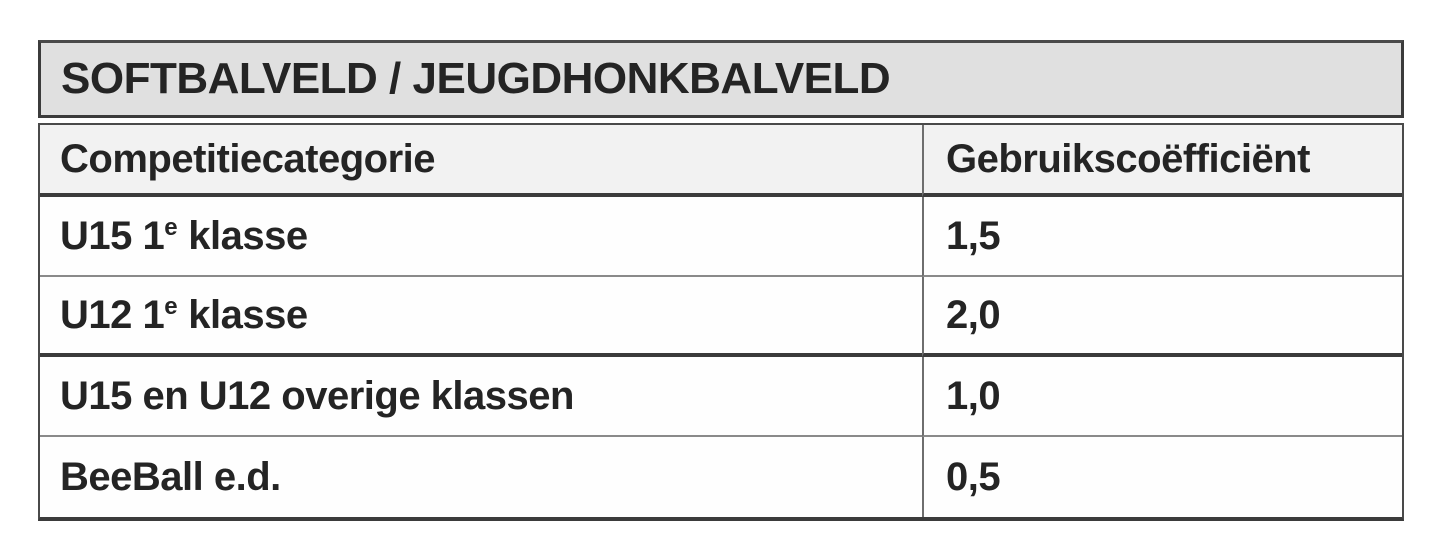  Describe the element at coordinates (1162, 161) in the screenshot. I see `column-header-coefficient: Gebruikscoëfficiënt` at that location.